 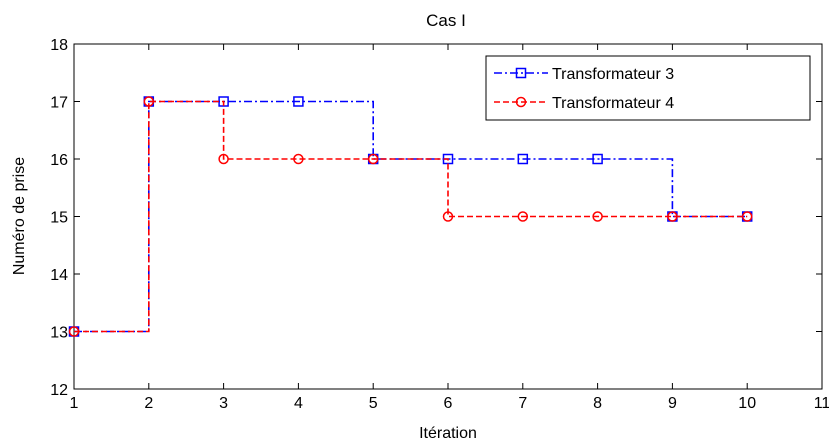 What do you see at coordinates (613, 103) in the screenshot?
I see `legend-label: Transformateur 4` at bounding box center [613, 103].